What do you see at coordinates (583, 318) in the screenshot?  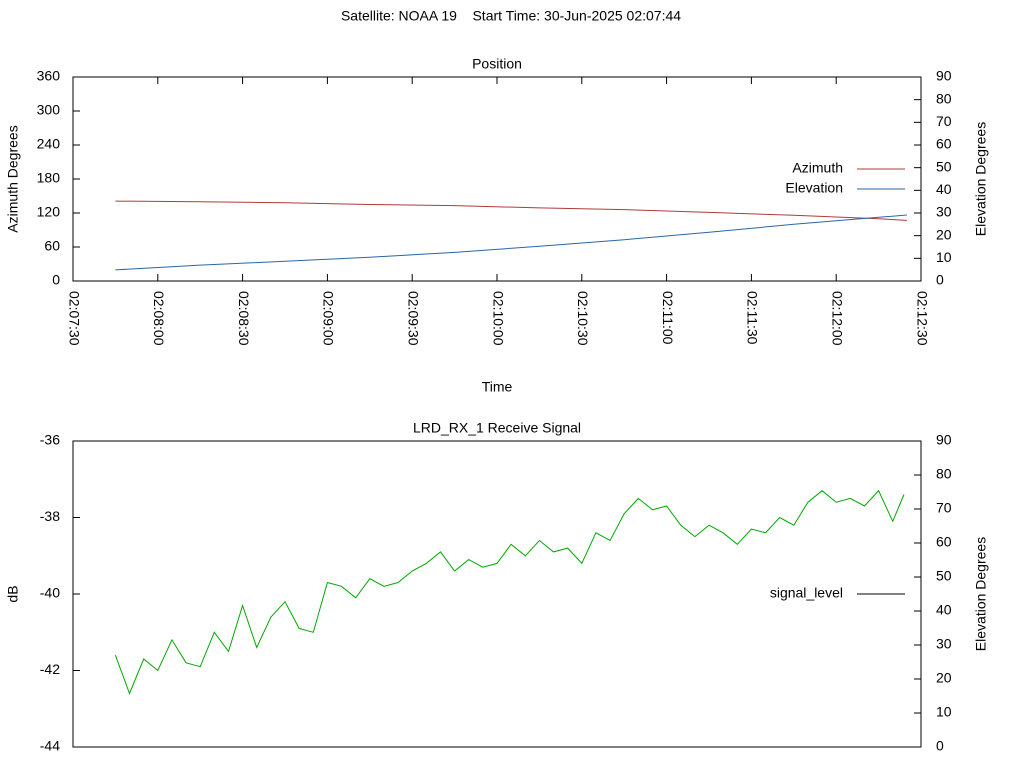 I see `x-tick-label: 02:10:30` at bounding box center [583, 318].